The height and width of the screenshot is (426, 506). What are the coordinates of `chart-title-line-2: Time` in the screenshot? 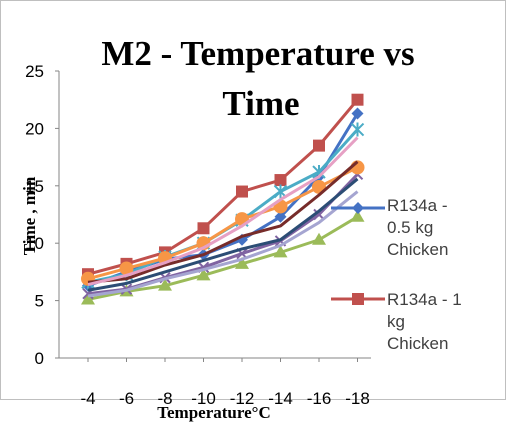 It's located at (260, 103).